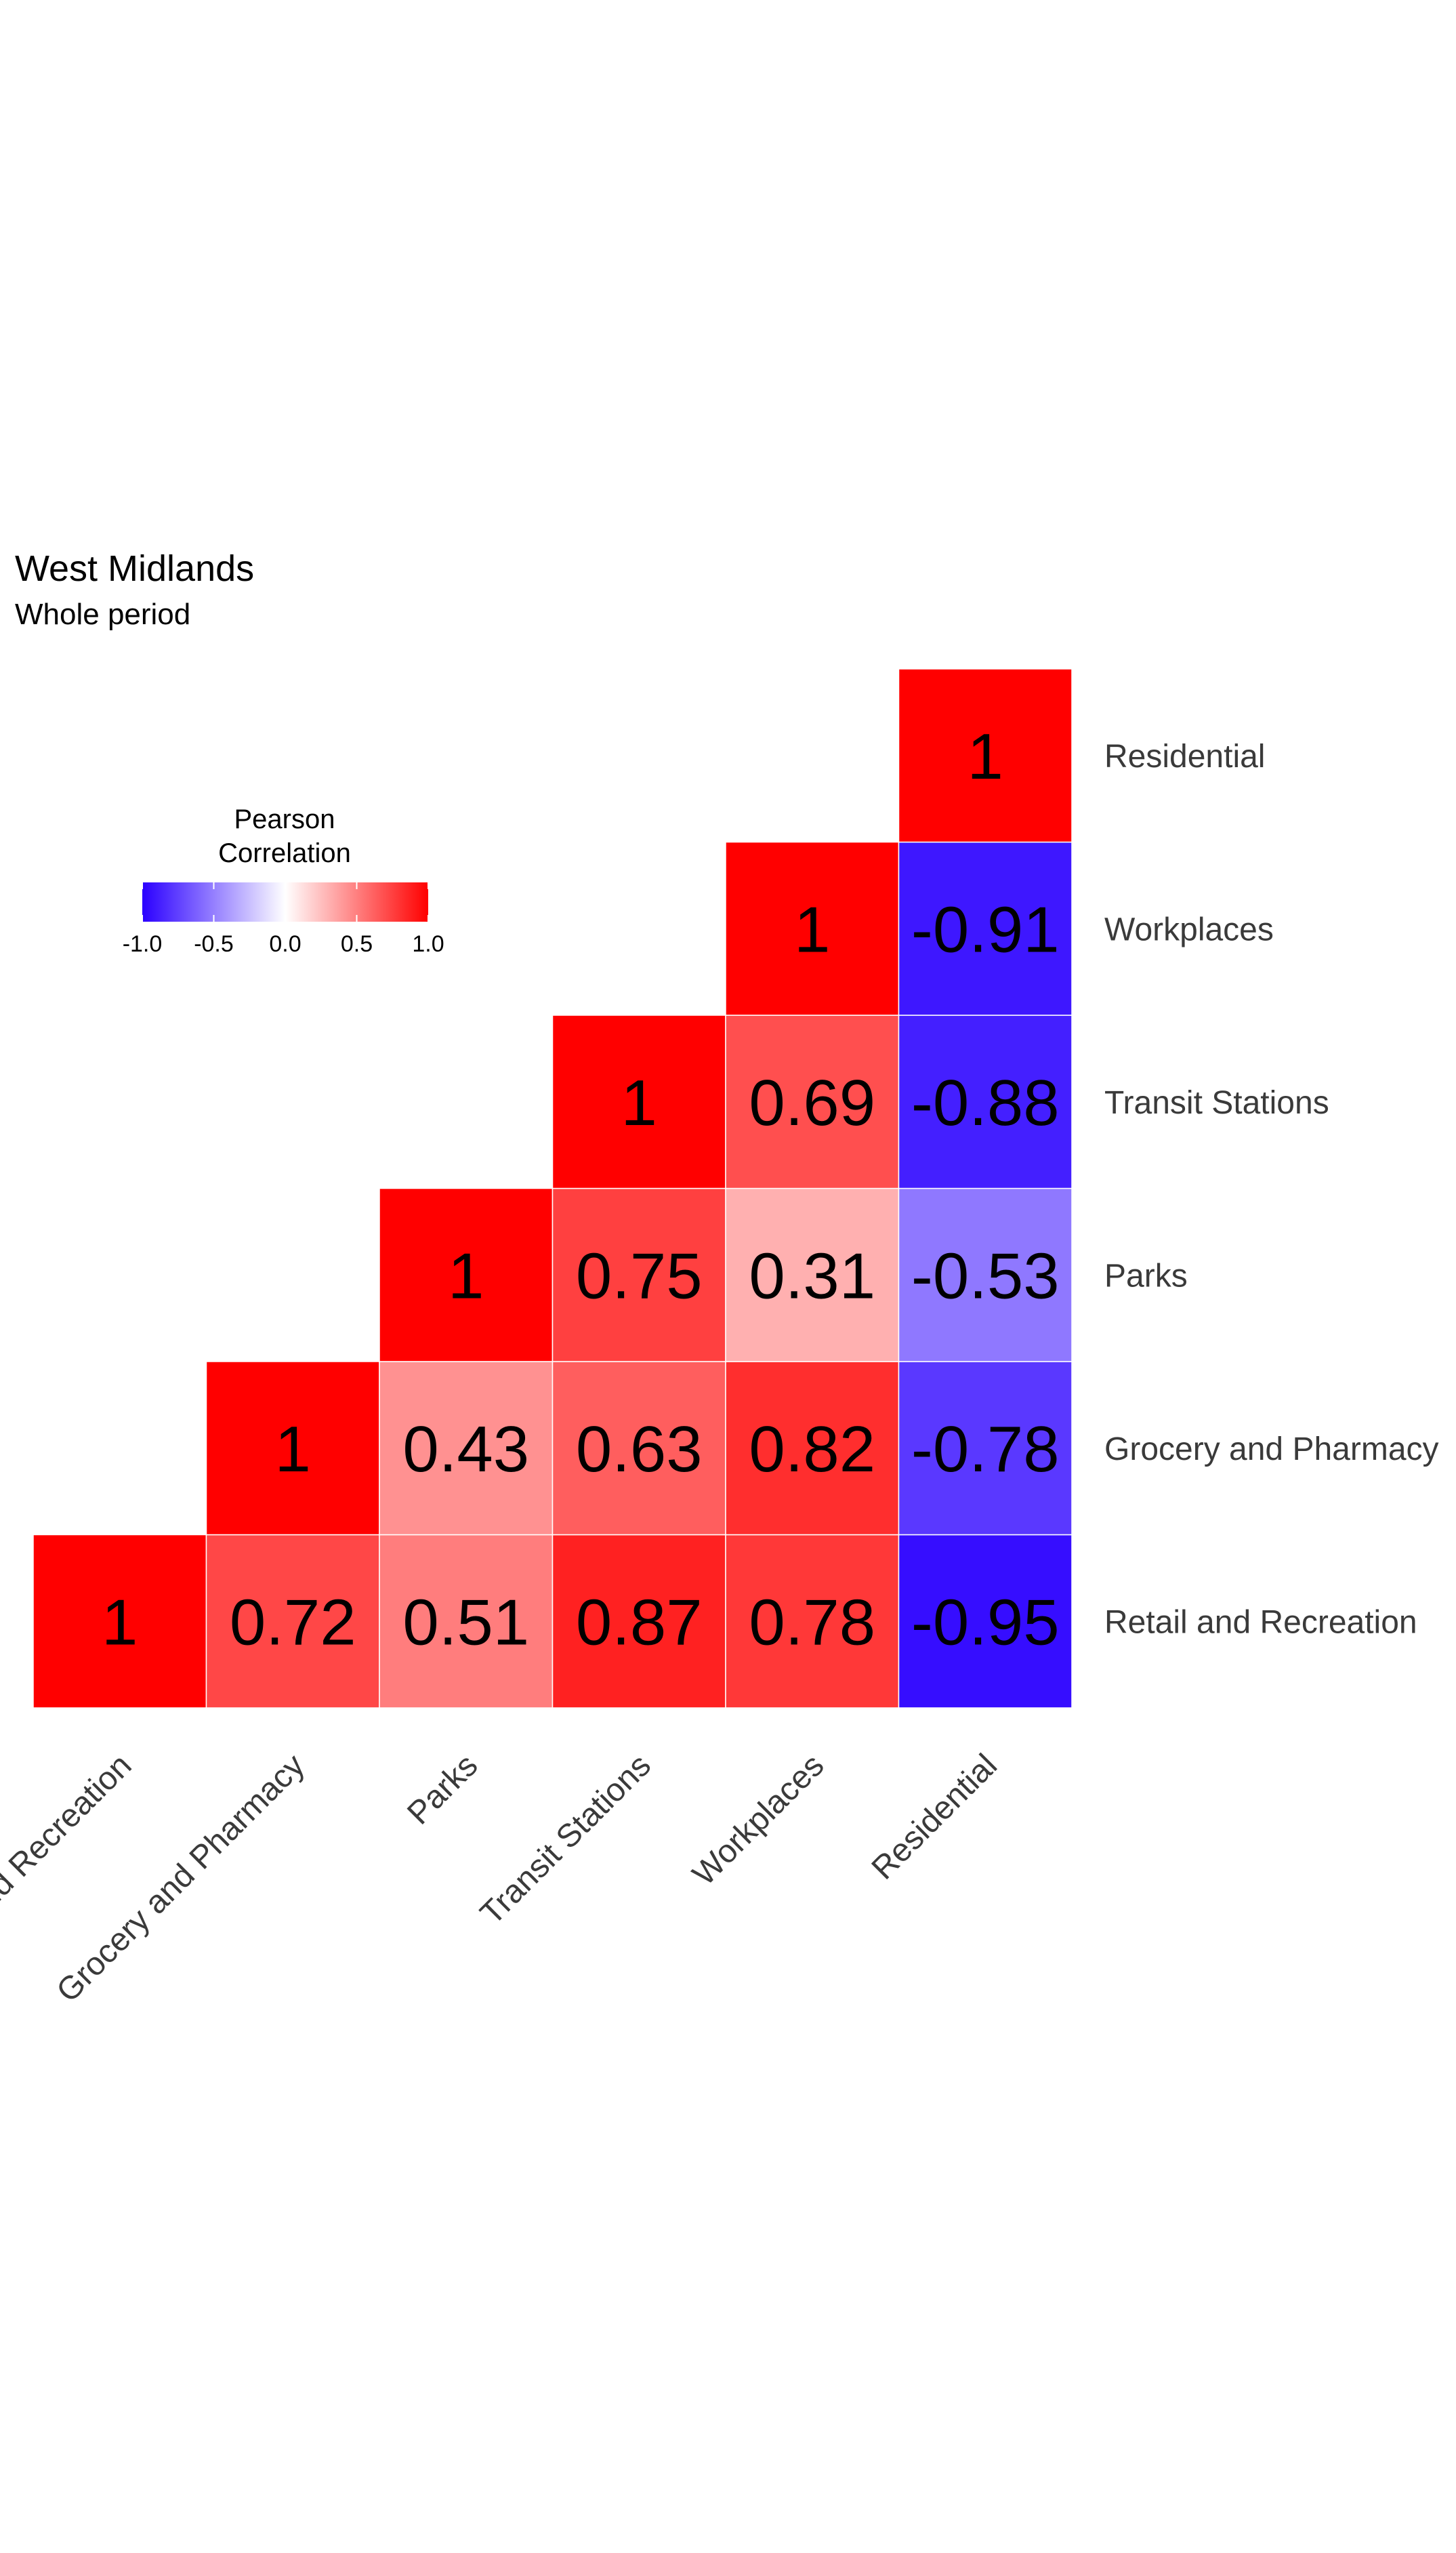  I want to click on cell-value-label: 0.82, so click(812, 1449).